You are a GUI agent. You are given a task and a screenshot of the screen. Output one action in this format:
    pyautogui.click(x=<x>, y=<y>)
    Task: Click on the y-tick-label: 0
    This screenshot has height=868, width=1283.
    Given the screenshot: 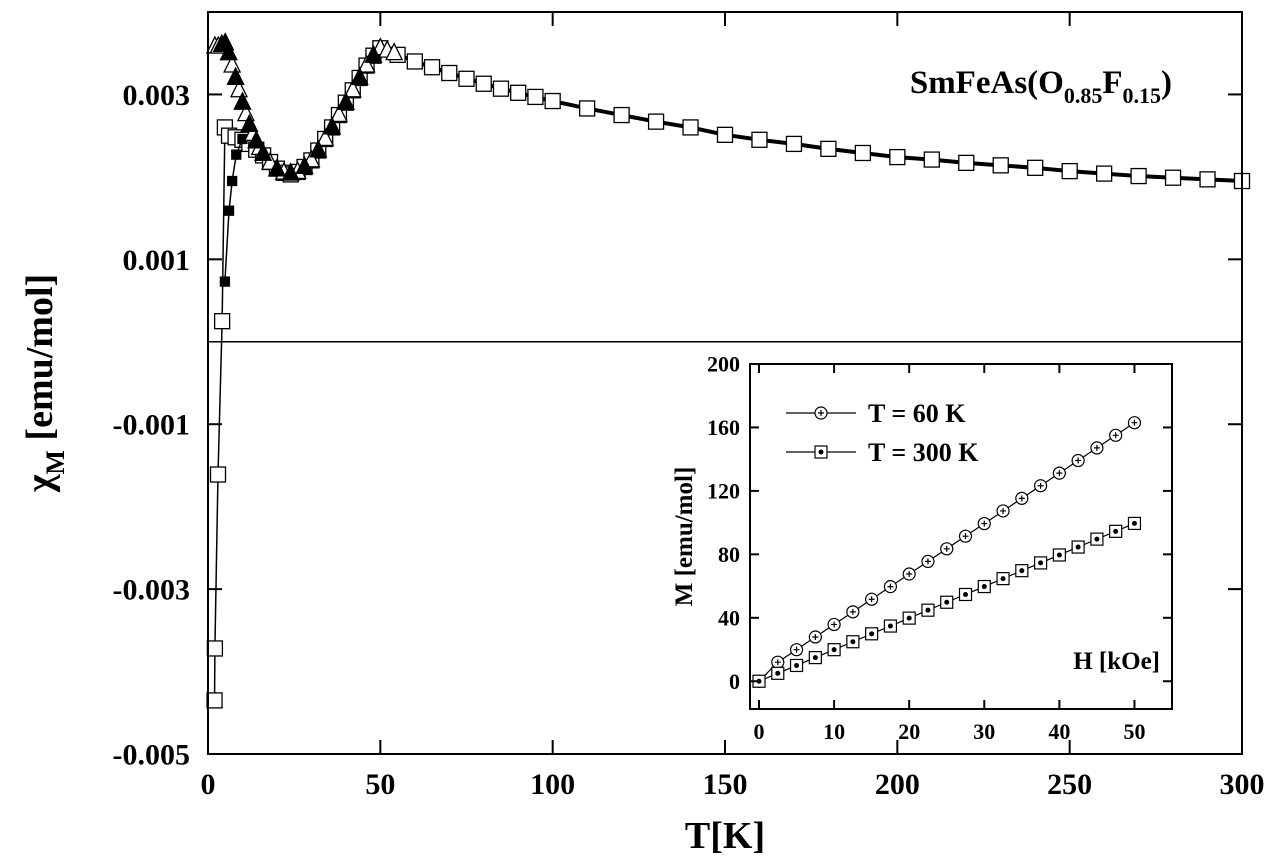 What is the action you would take?
    pyautogui.click(x=734, y=681)
    